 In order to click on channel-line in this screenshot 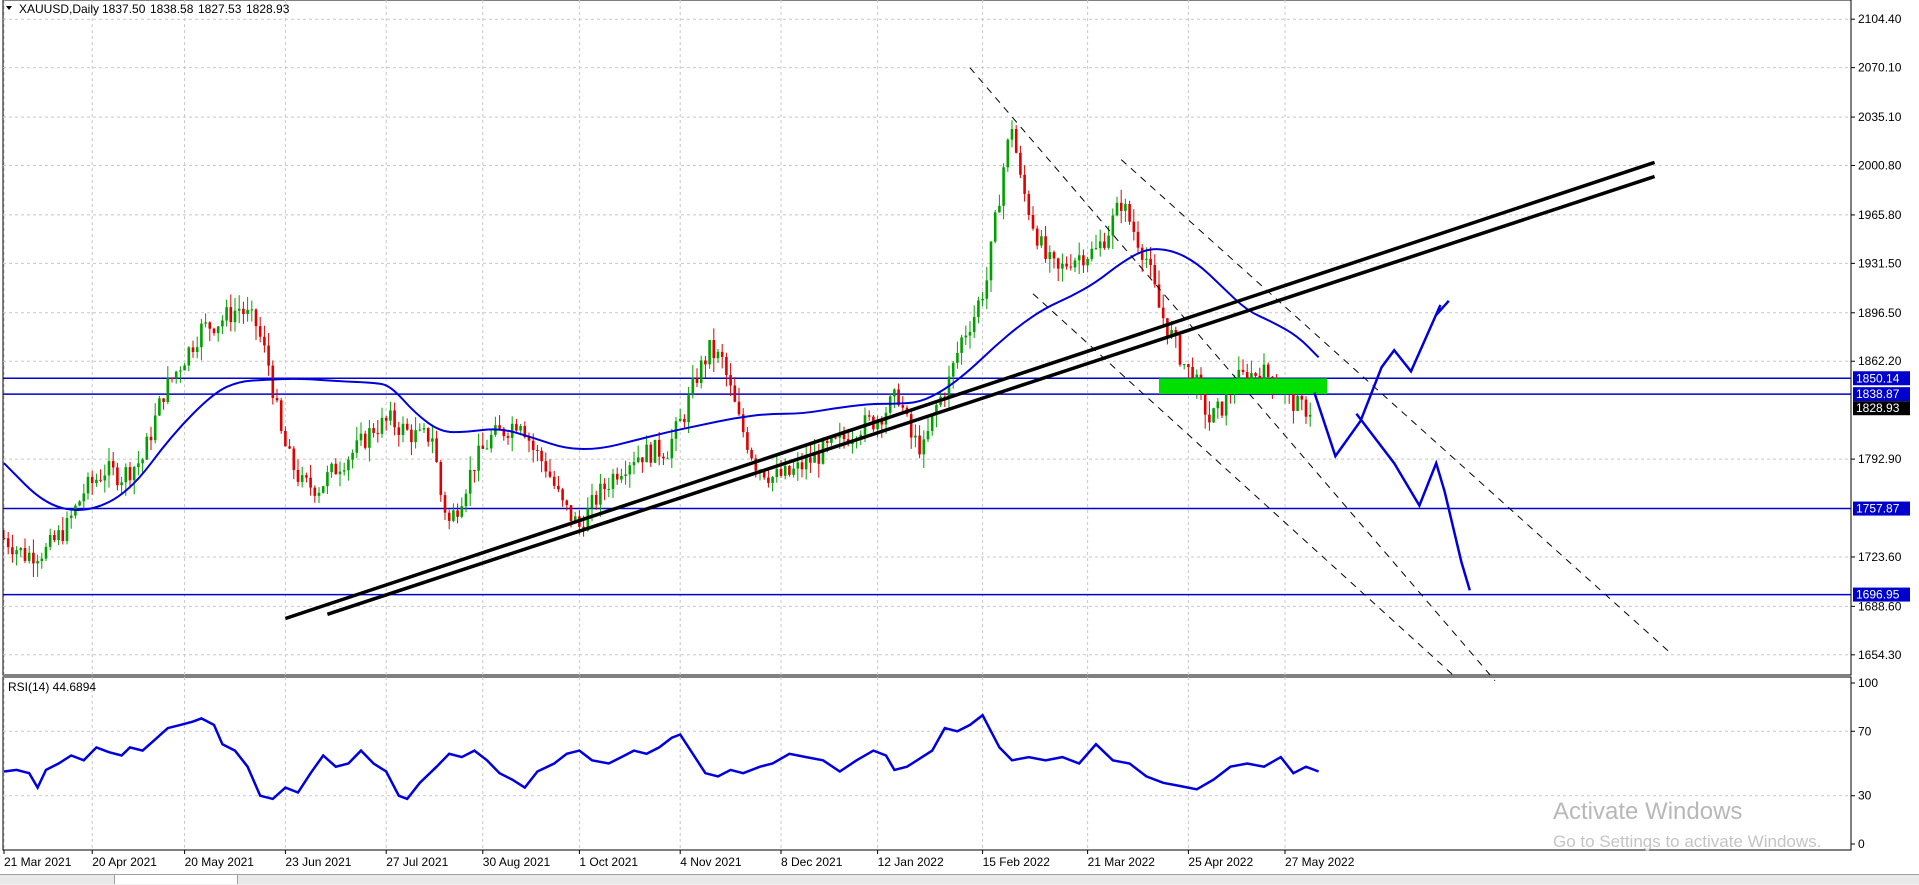, I will do `click(1243, 484)`.